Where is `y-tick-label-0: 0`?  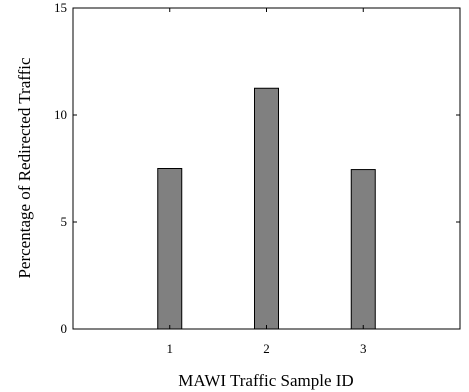 y-tick-label-0: 0 is located at coordinates (64, 328).